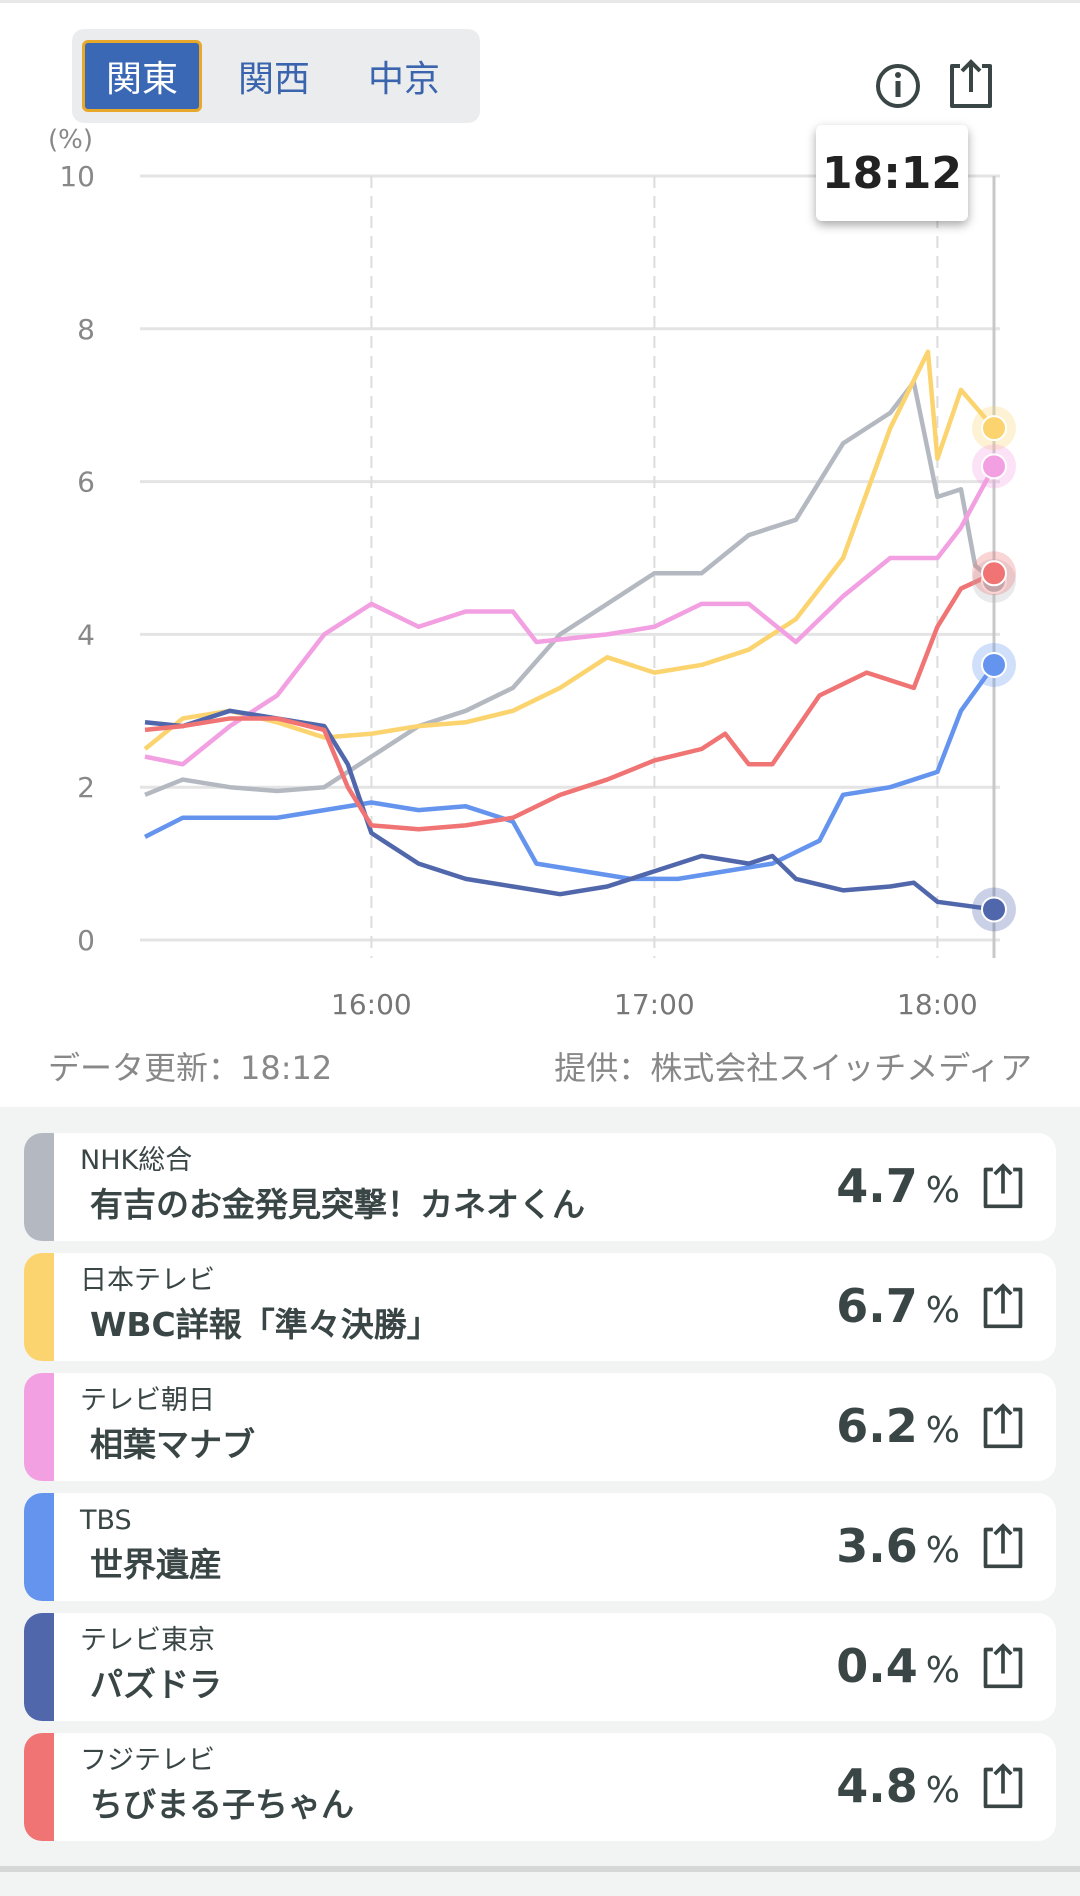  What do you see at coordinates (877, 1666) in the screenshot?
I see `rating-value: 0.4` at bounding box center [877, 1666].